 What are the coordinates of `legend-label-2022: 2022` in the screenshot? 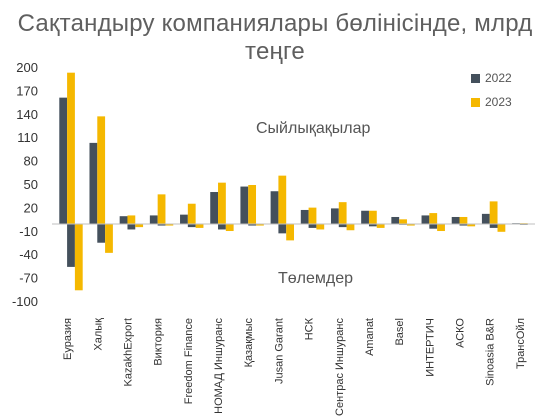 It's located at (498, 78).